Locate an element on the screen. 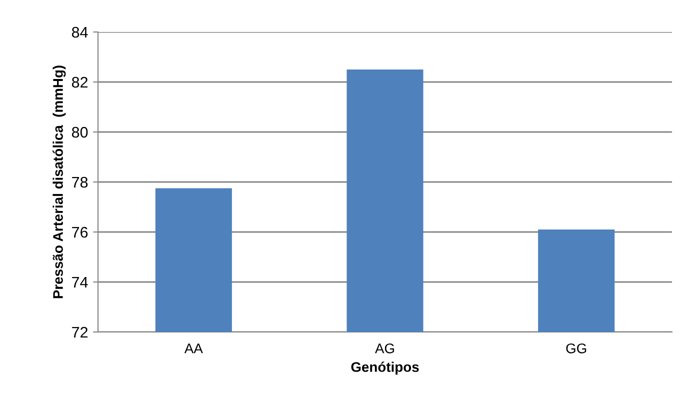  y-tick-label: 76 is located at coordinates (80, 232).